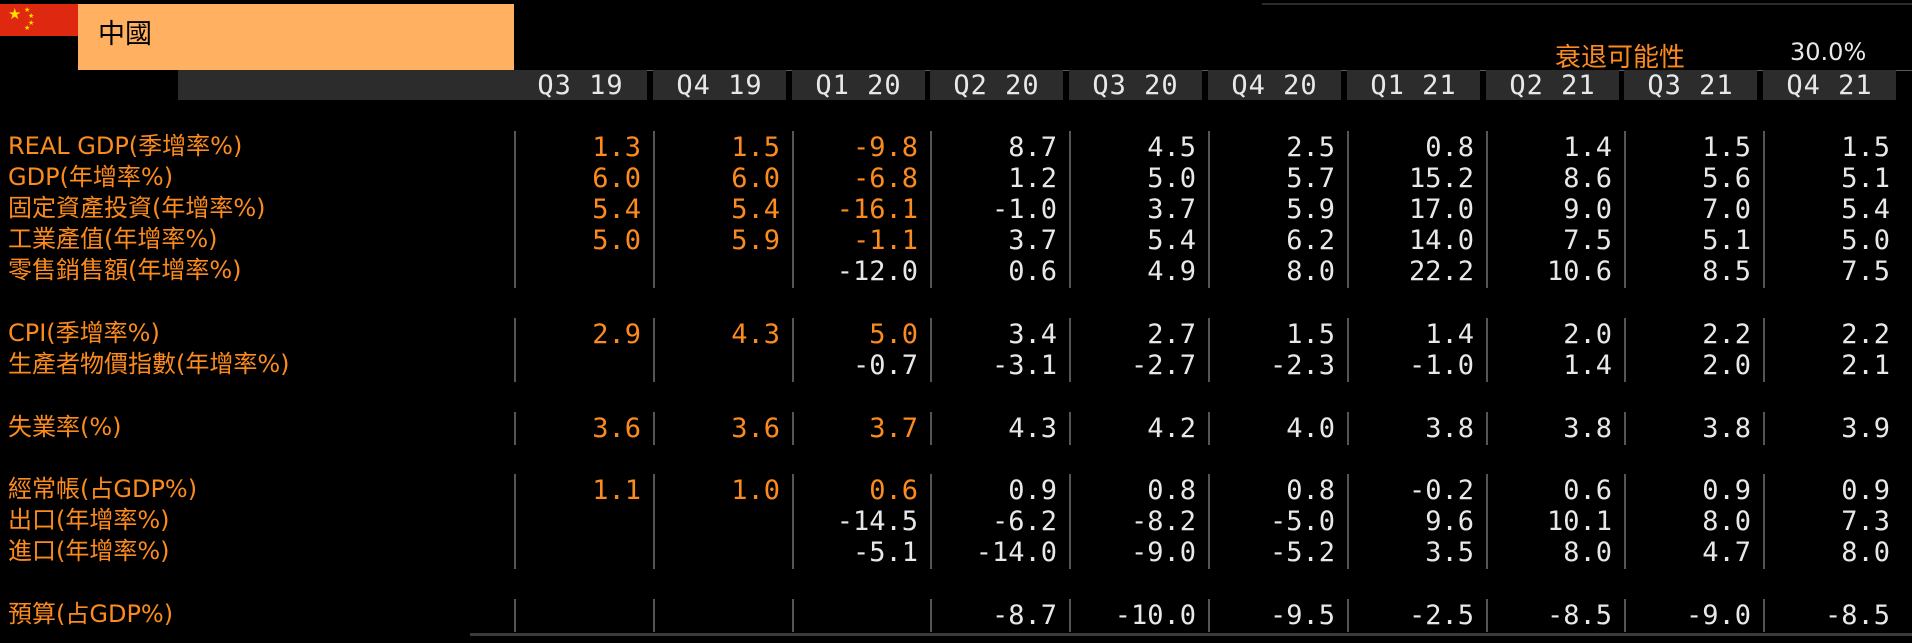 This screenshot has height=643, width=1912. I want to click on table-cell: -6.8, so click(885, 178).